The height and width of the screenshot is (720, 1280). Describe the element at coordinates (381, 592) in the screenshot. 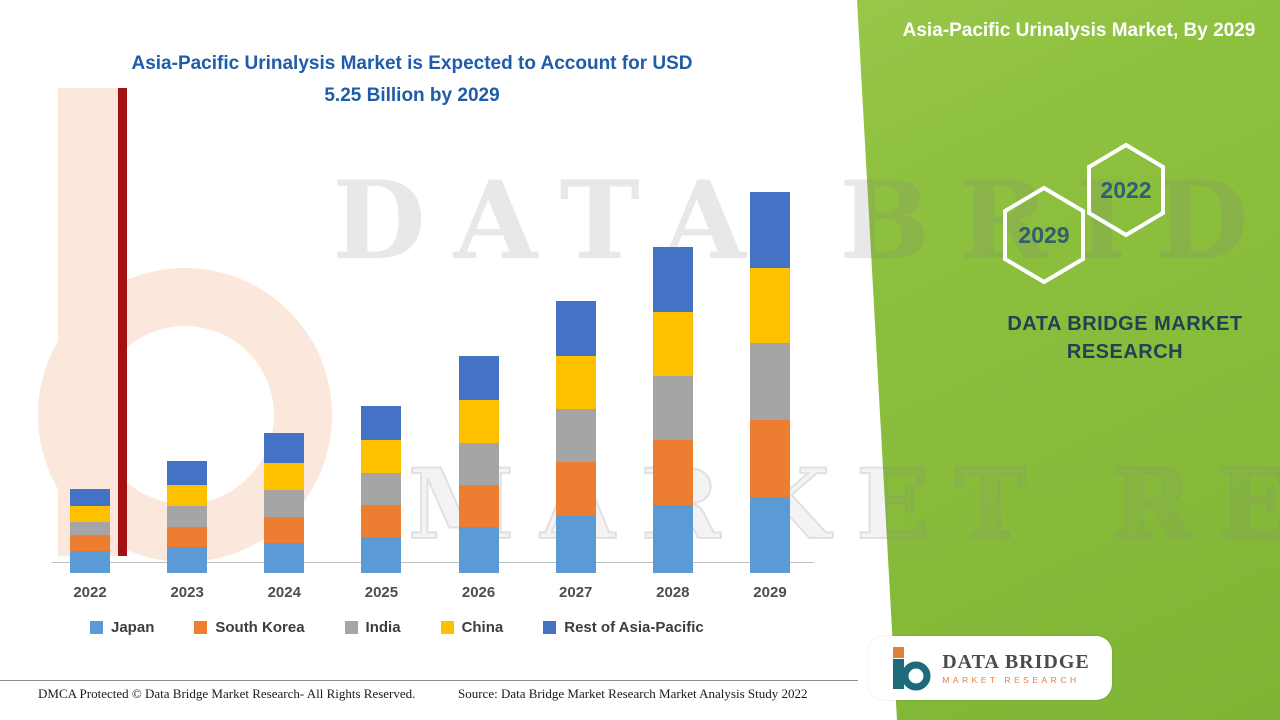

I see `x-axis-label-2025: 2025` at that location.